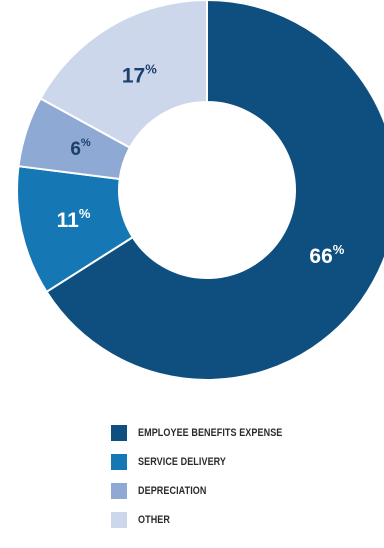 This screenshot has height=548, width=384. Describe the element at coordinates (139, 74) in the screenshot. I see `slice-label-other: 17%` at that location.